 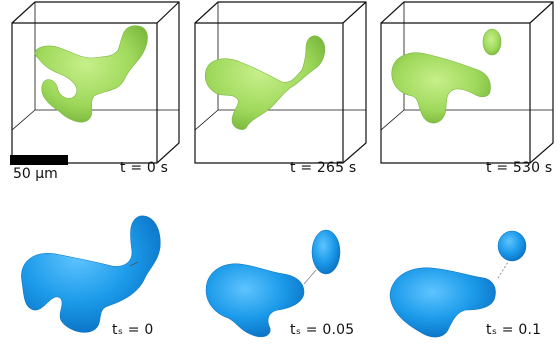 What do you see at coordinates (323, 168) in the screenshot?
I see `time-label-2: t = 265 s` at bounding box center [323, 168].